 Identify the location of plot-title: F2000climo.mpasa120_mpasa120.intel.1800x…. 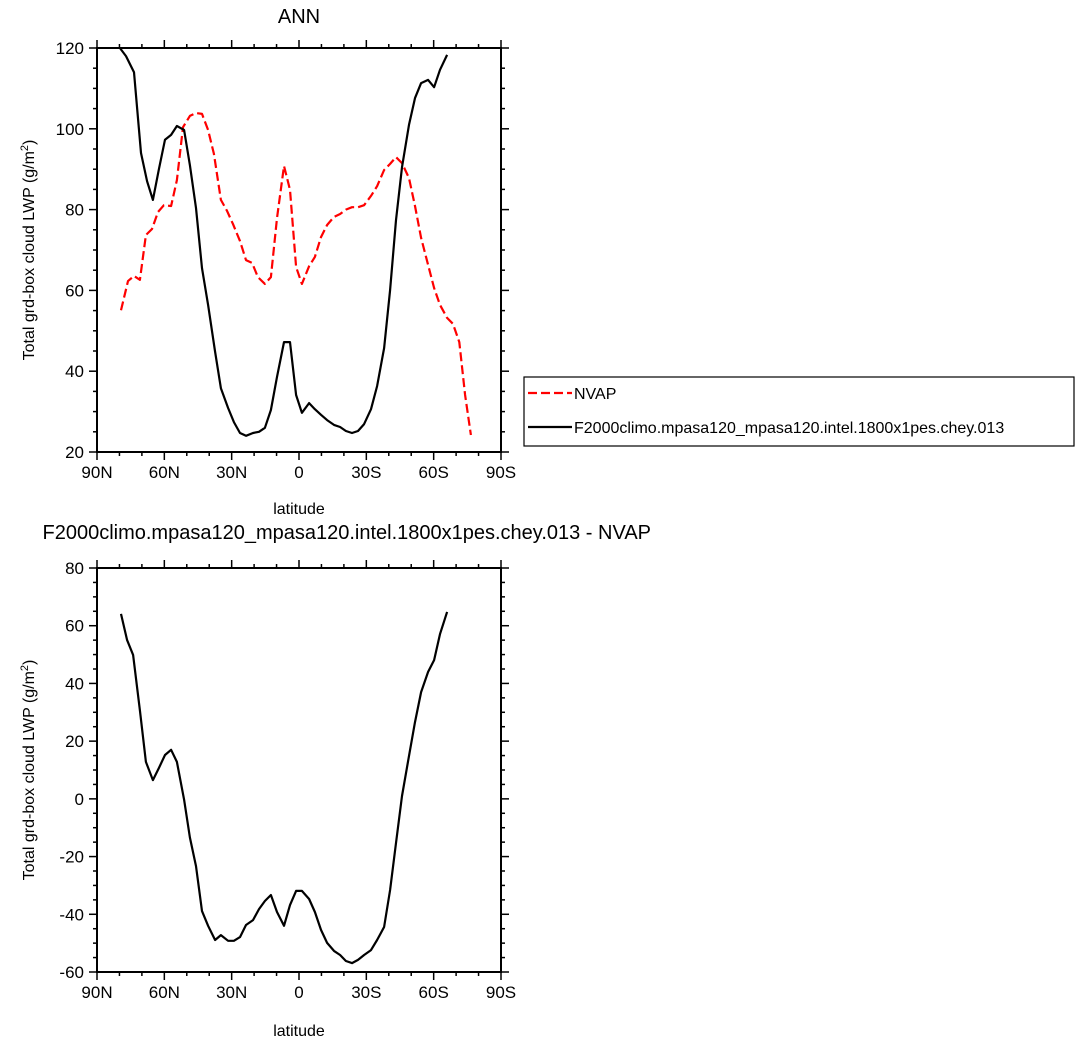
(346, 533).